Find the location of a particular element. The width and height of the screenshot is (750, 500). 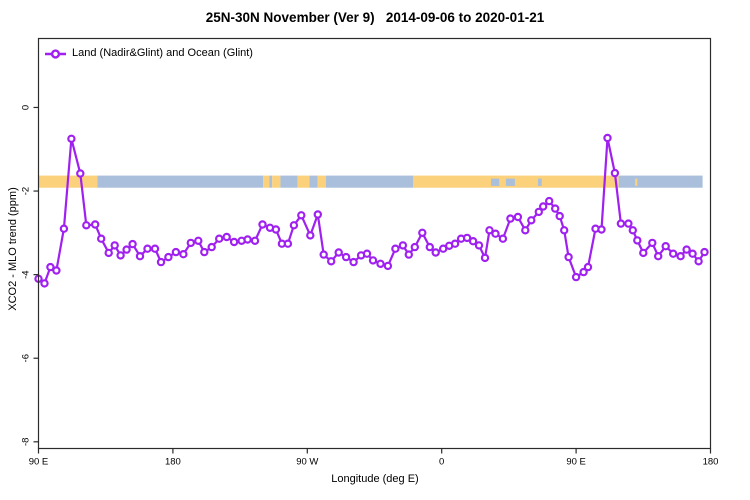

x-tick-label: 0 is located at coordinates (441, 462).